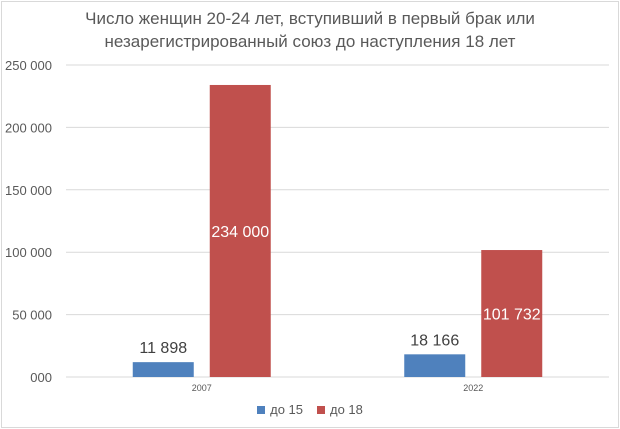 The image size is (620, 429). I want to click on legend-item: до 18, so click(340, 409).